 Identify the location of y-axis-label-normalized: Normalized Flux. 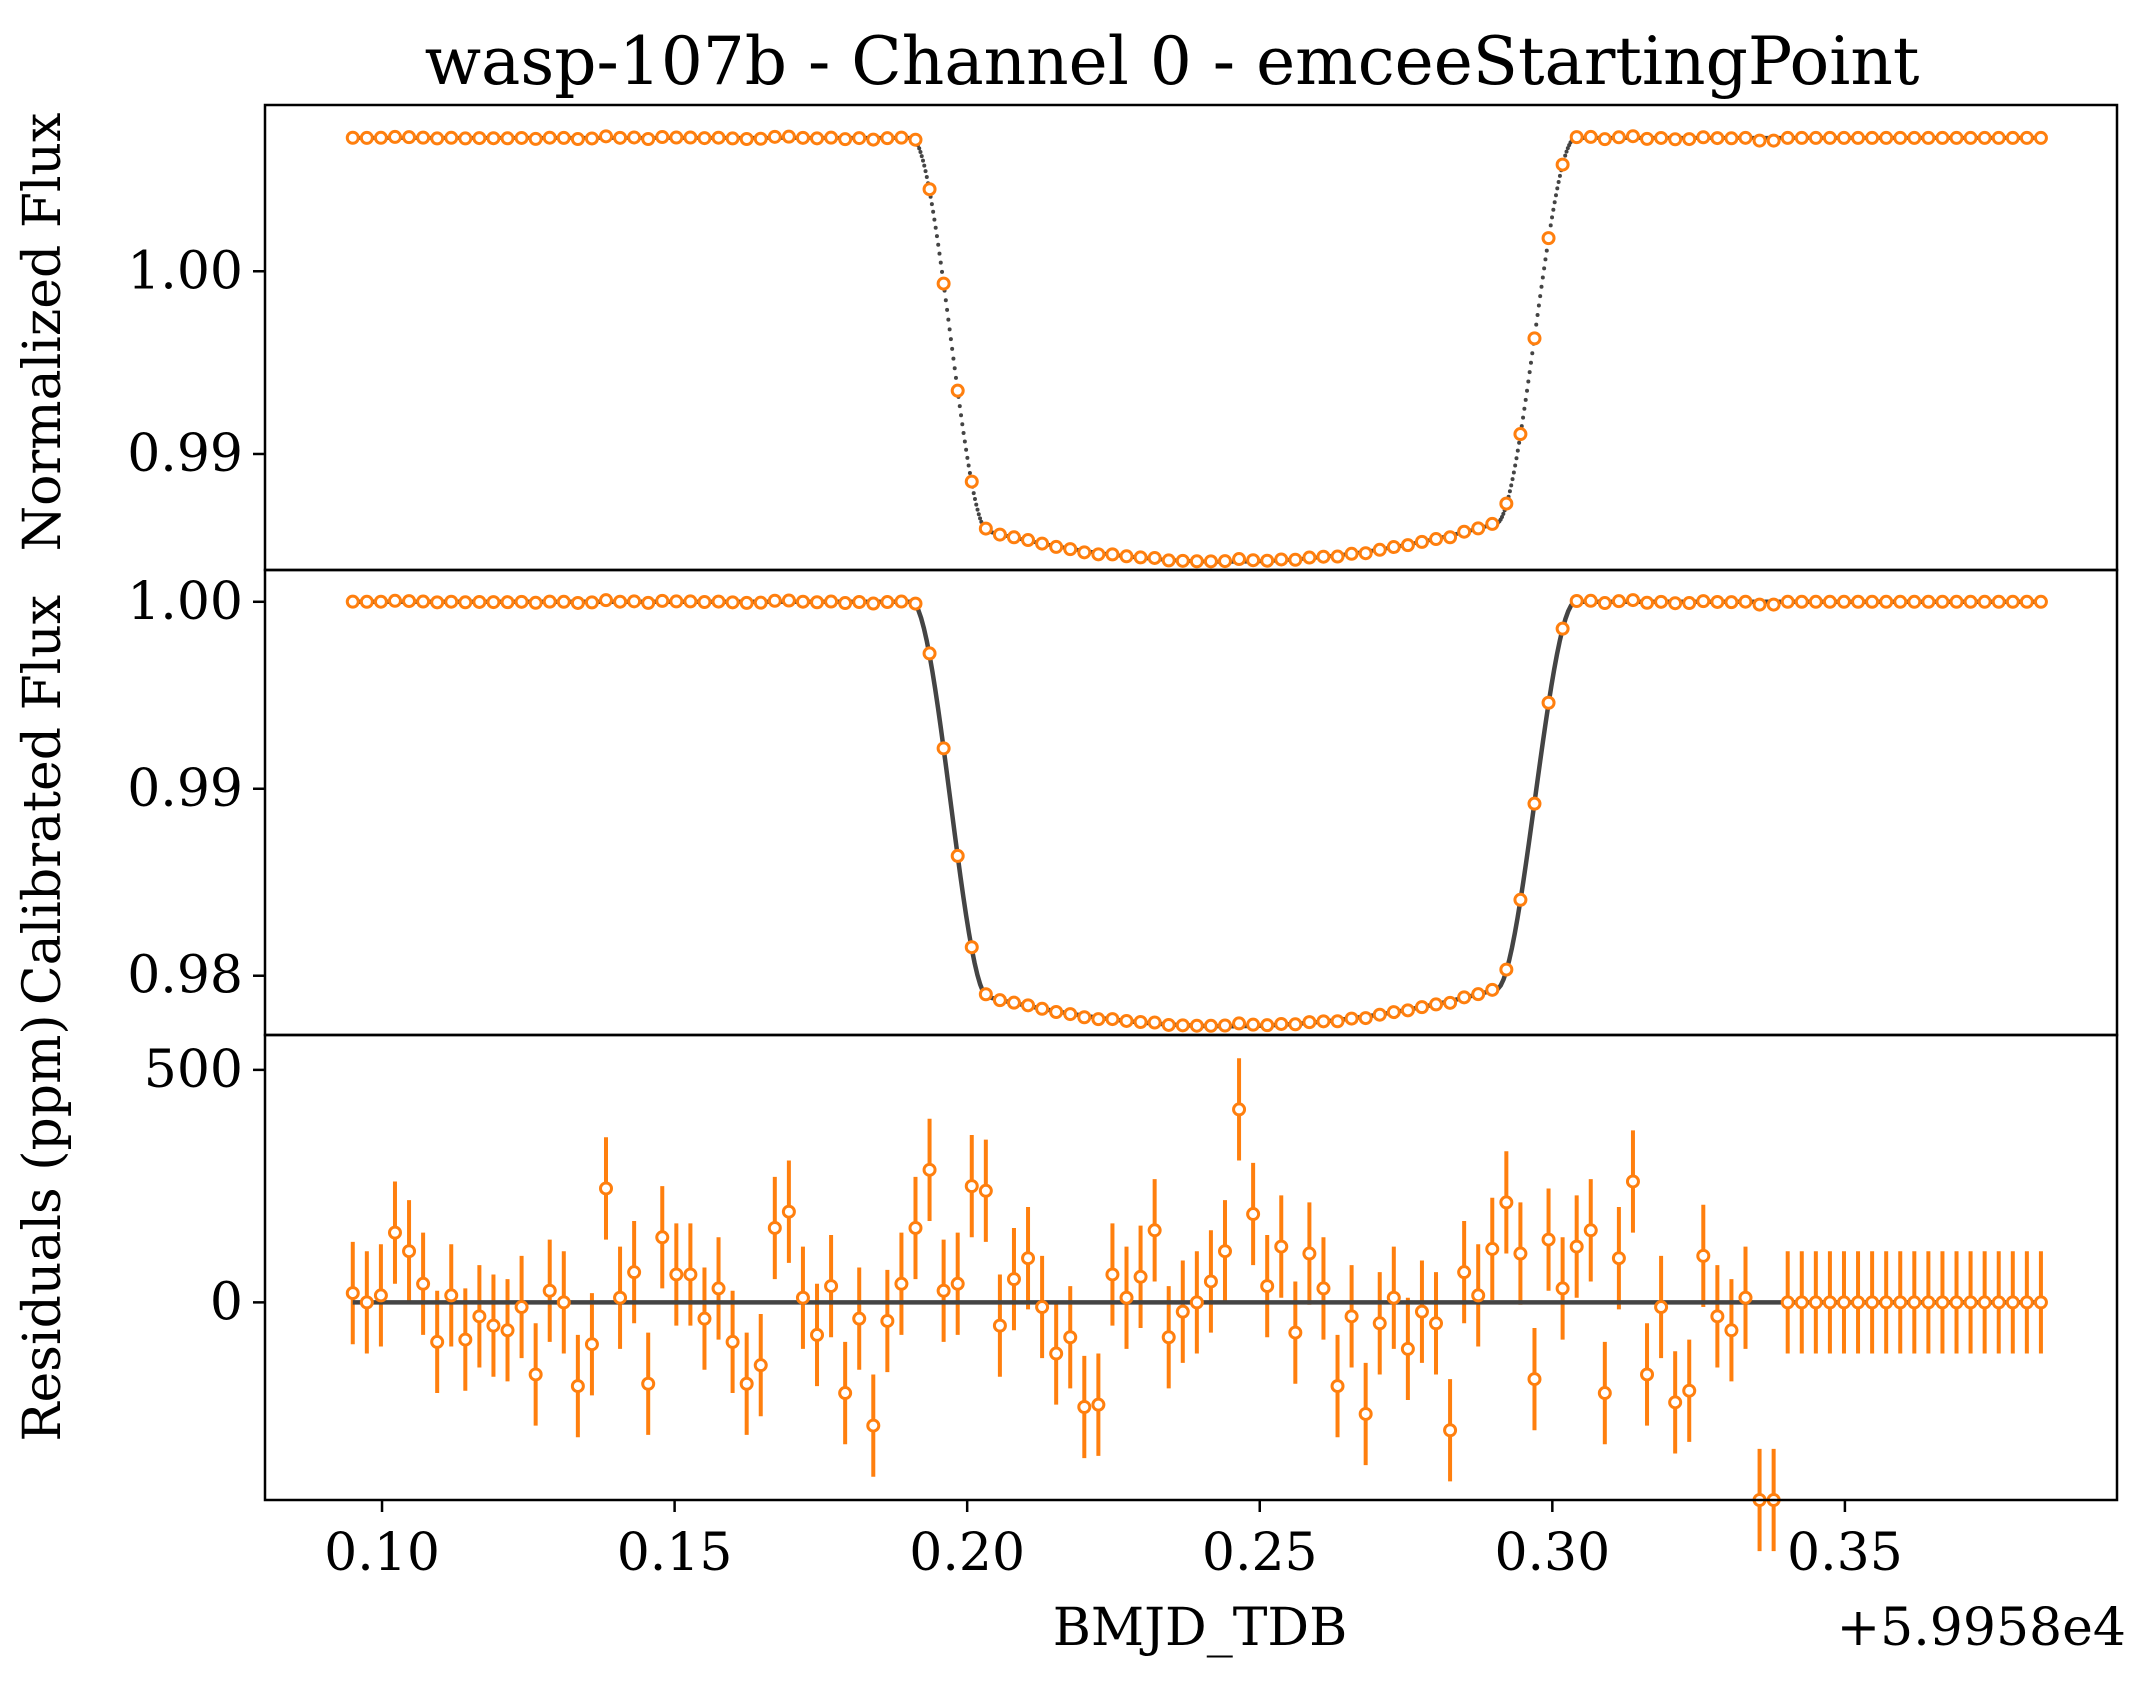
(43, 332).